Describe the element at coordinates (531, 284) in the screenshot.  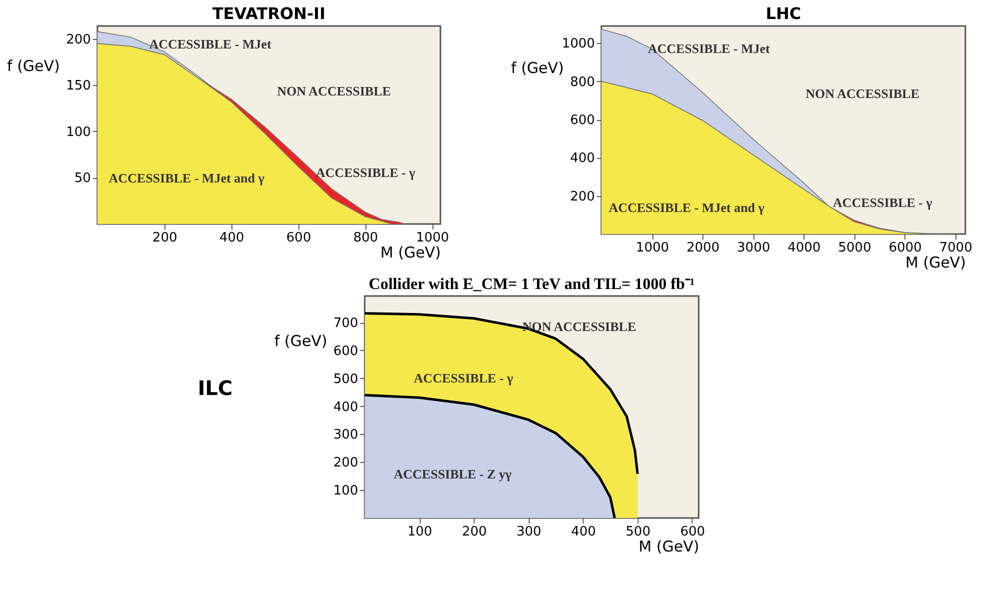
I see `chart-title: Collider with E_CM= 1 TeV and TIL= 1000 fb⁻¹` at that location.